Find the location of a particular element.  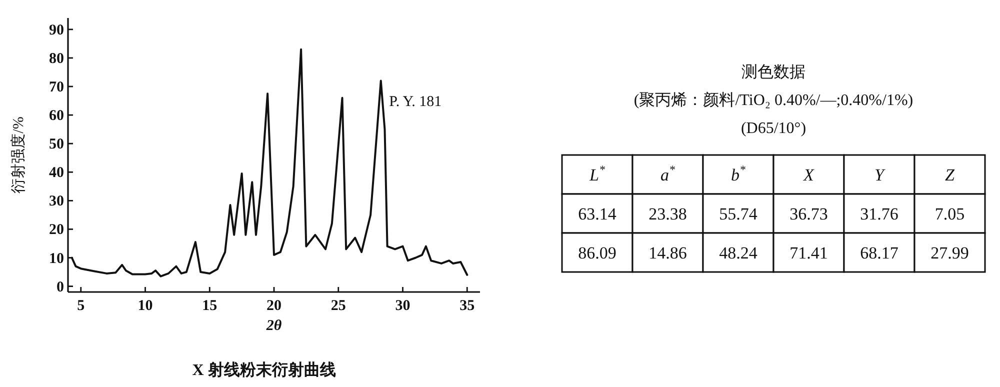

data-label: 14.86 is located at coordinates (667, 253).